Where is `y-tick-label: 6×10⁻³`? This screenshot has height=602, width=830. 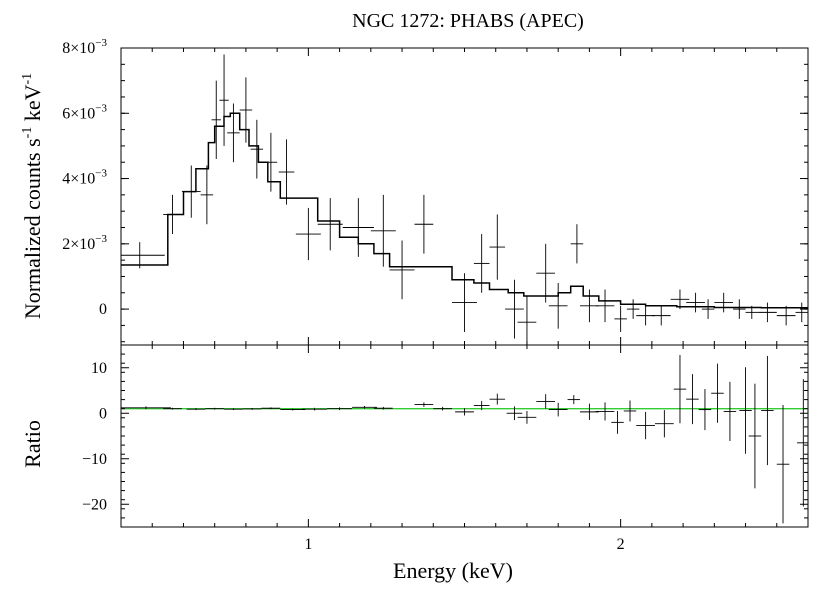
y-tick-label: 6×10⁻³ is located at coordinates (84, 112).